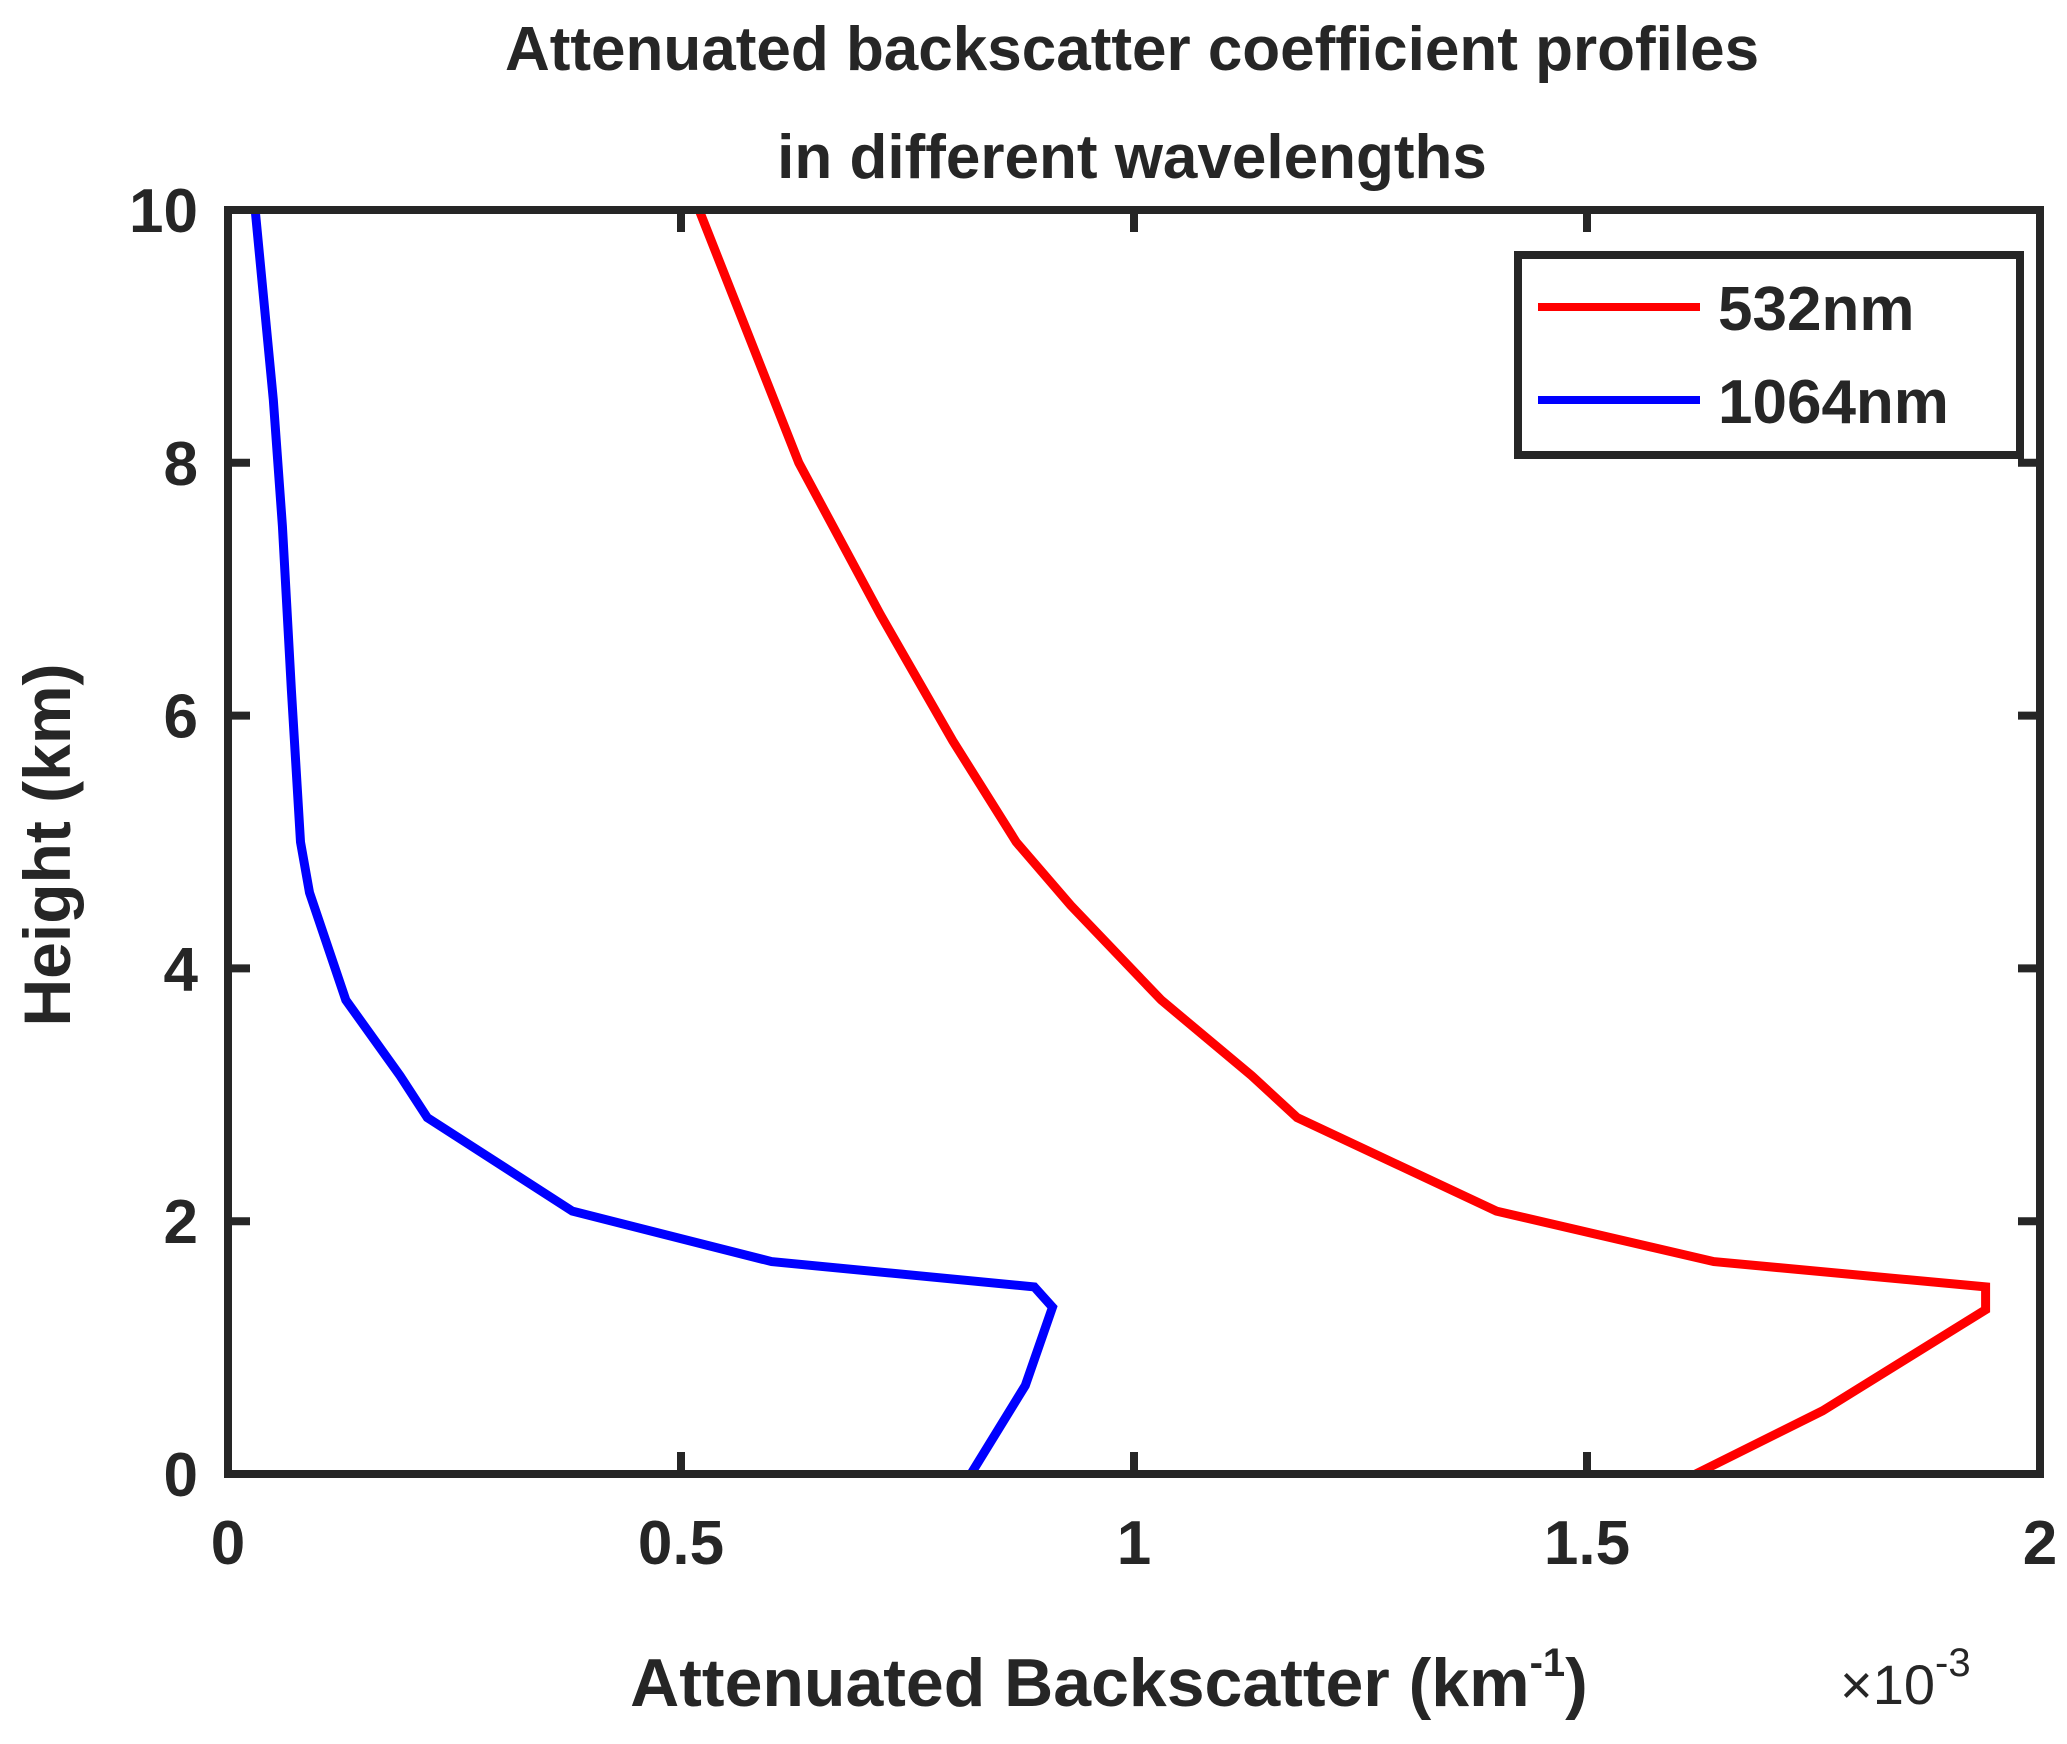 The height and width of the screenshot is (1744, 2067). I want to click on x-tick-label: 0.5, so click(681, 1543).